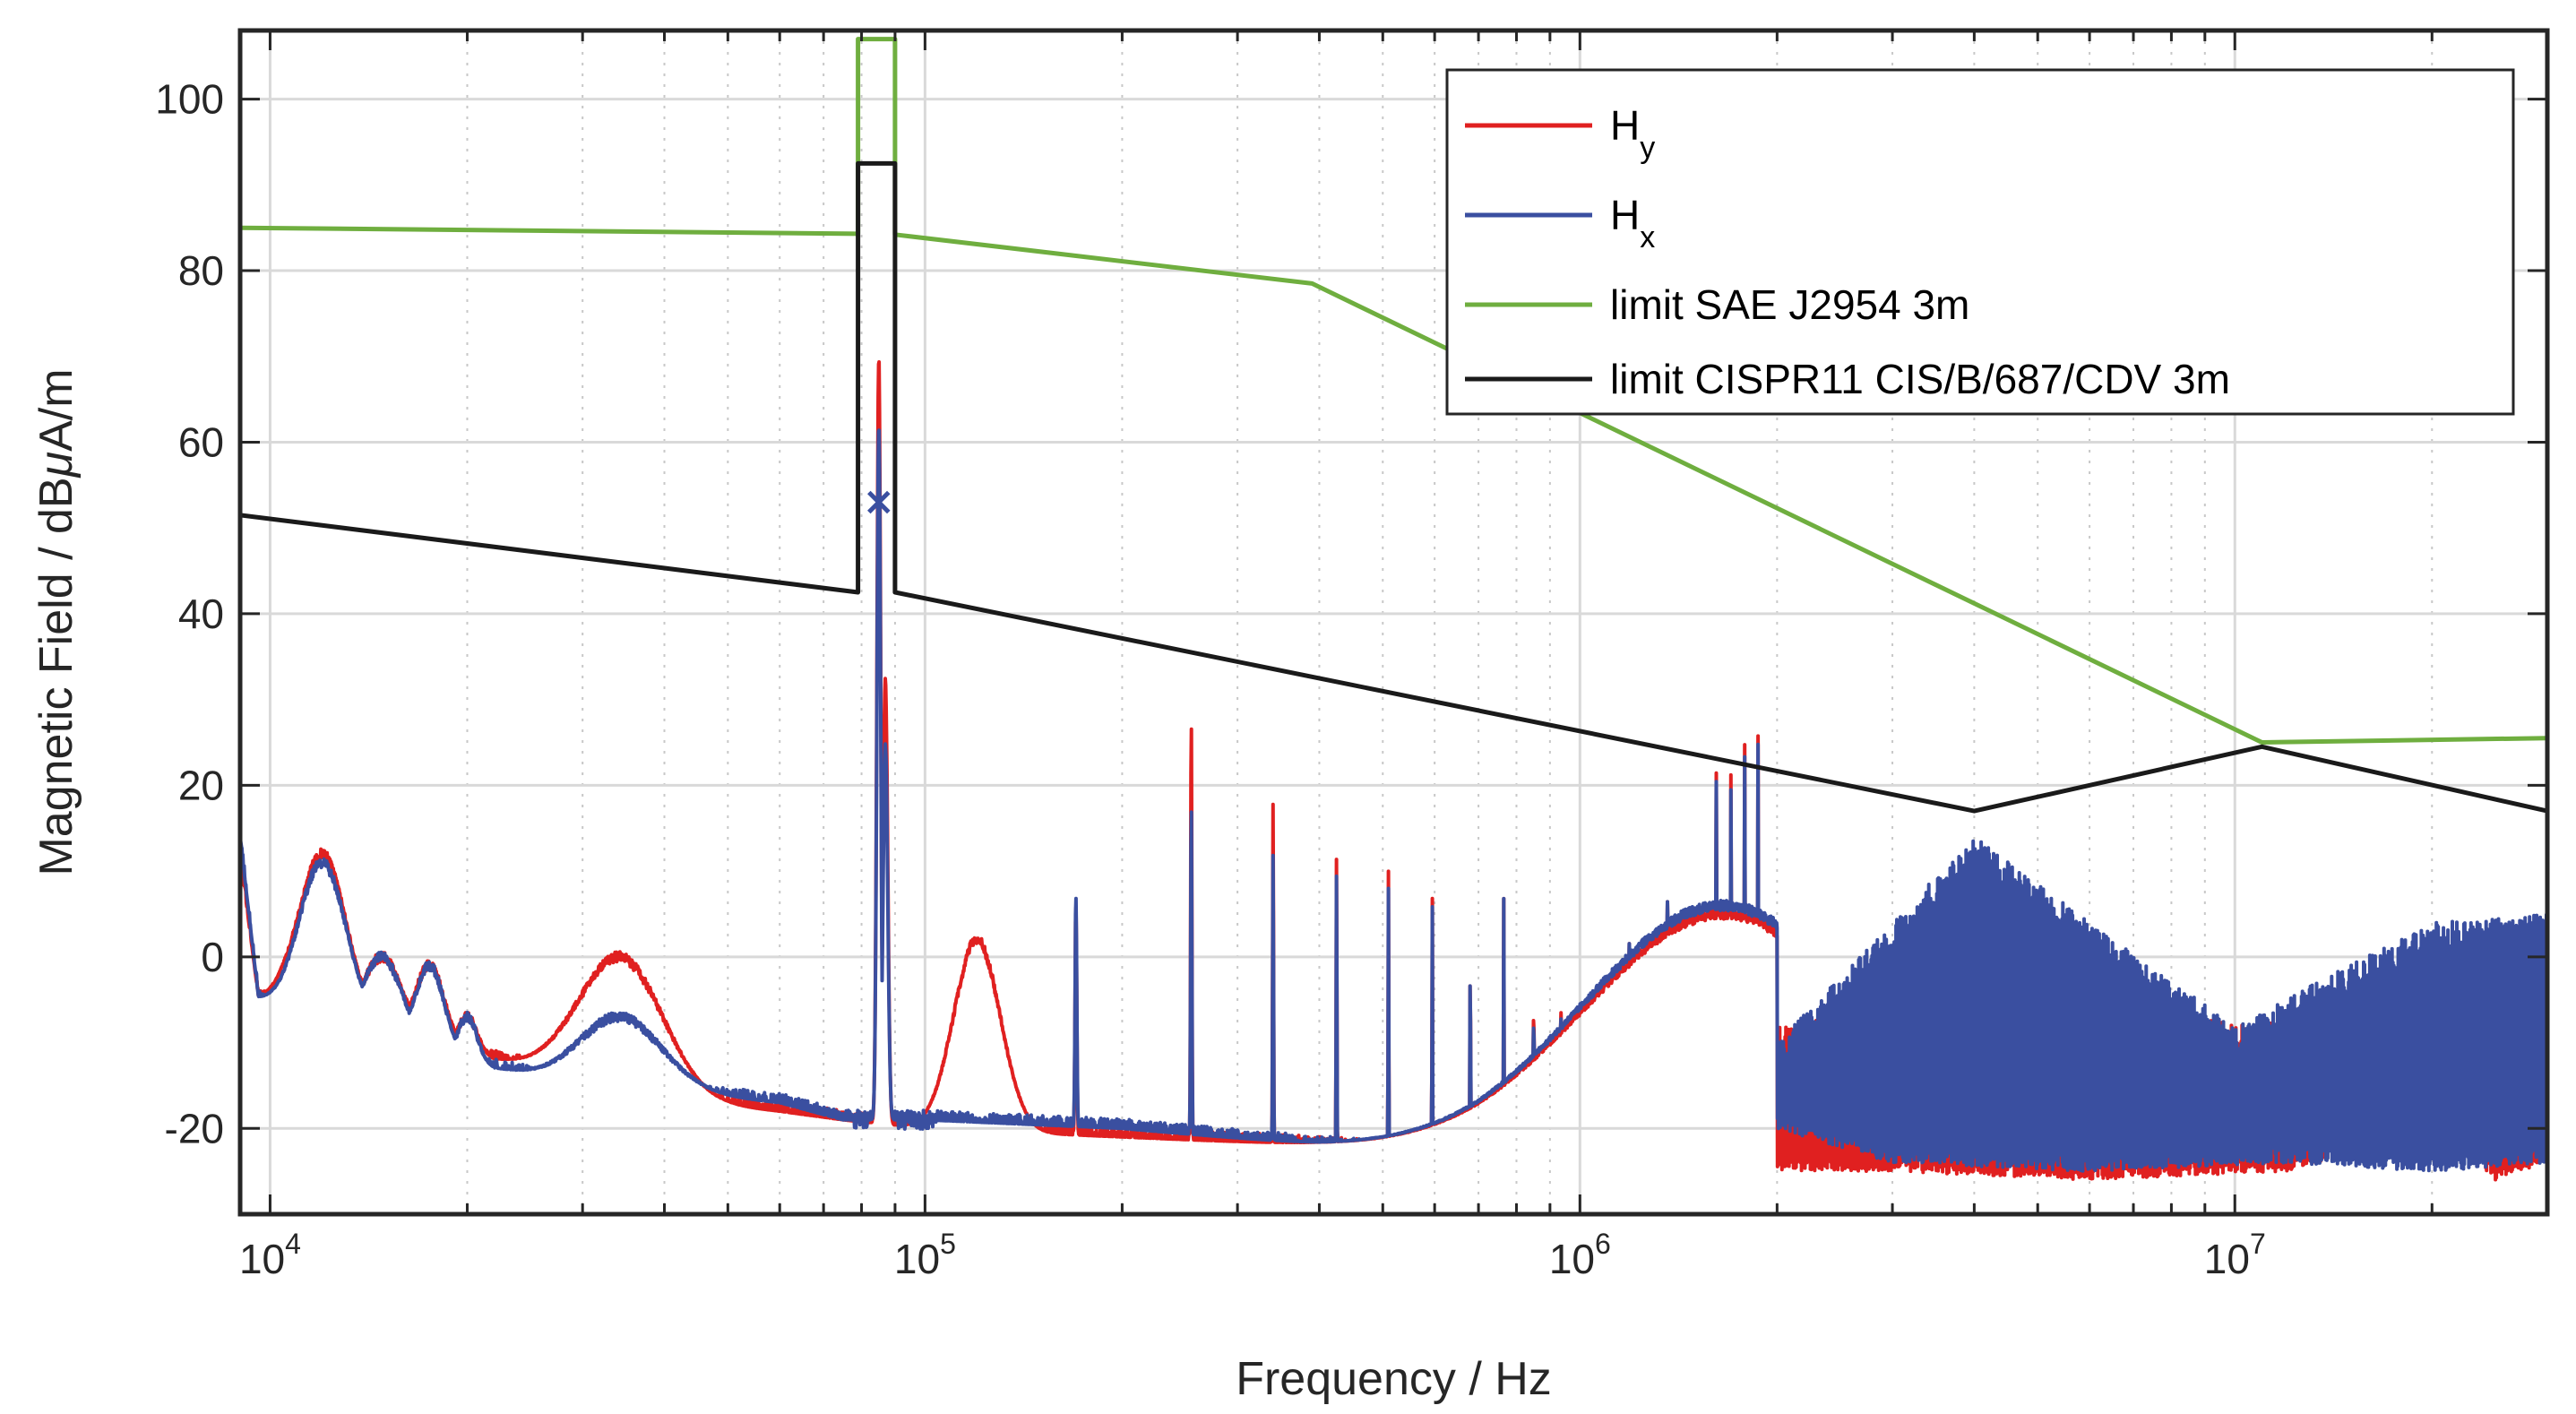 The image size is (2576, 1414). Describe the element at coordinates (201, 785) in the screenshot. I see `y-tick-label: 20` at that location.